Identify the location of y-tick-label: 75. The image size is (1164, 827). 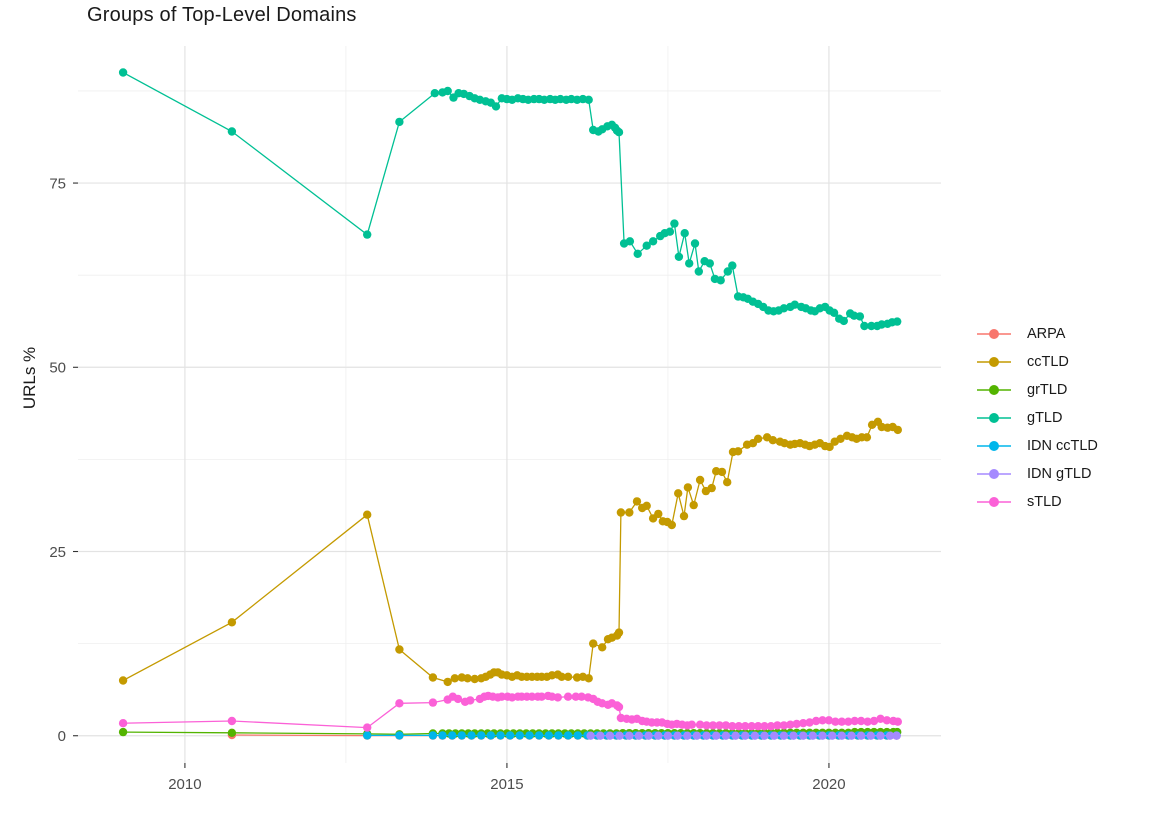
(57, 183).